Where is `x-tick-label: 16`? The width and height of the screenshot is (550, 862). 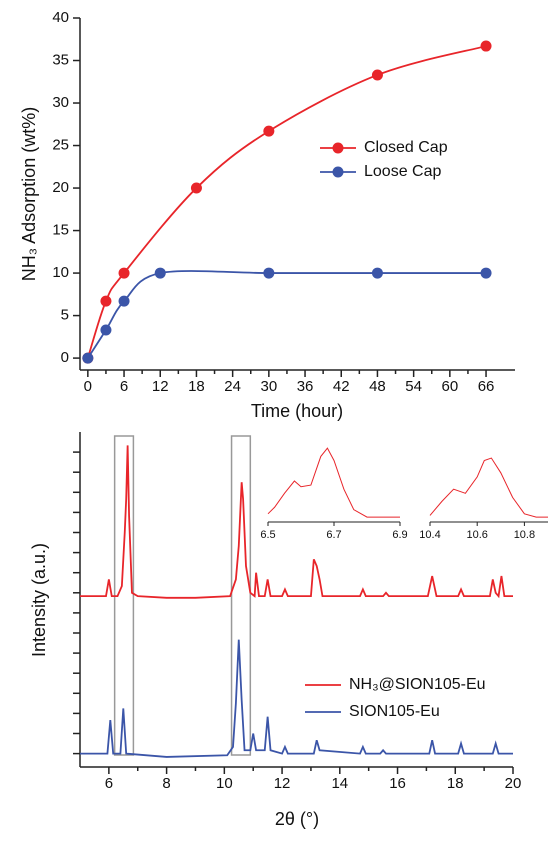
x-tick-label: 16 is located at coordinates (397, 783).